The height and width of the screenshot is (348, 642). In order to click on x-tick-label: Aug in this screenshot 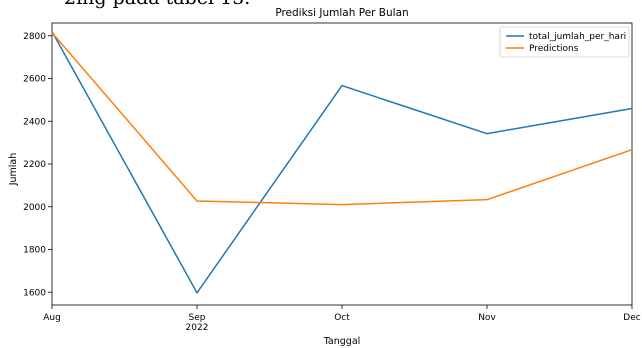, I will do `click(52, 318)`.